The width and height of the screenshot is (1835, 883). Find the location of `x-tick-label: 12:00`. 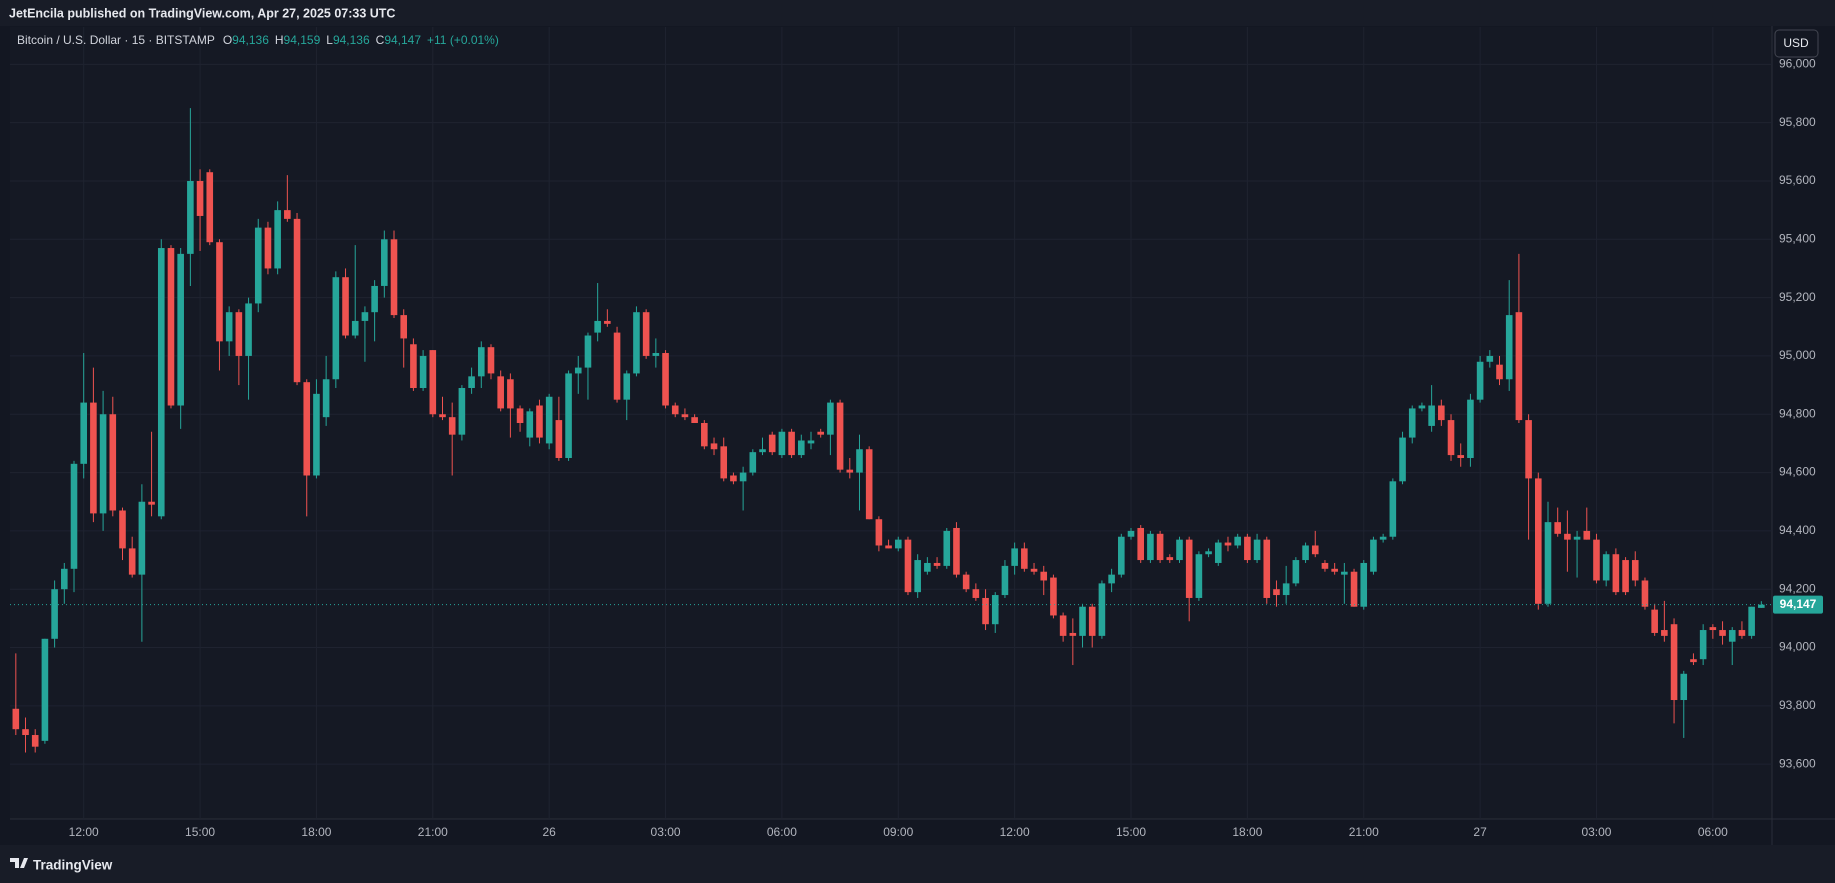

x-tick-label: 12:00 is located at coordinates (1015, 832).